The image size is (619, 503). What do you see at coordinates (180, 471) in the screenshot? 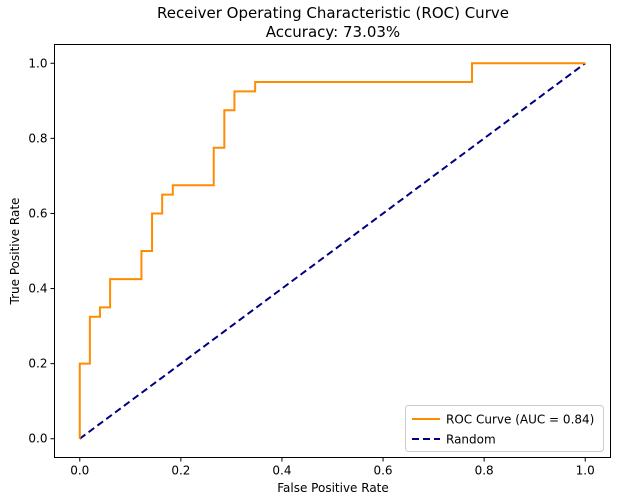
I see `x-tick-label: 0.2` at bounding box center [180, 471].